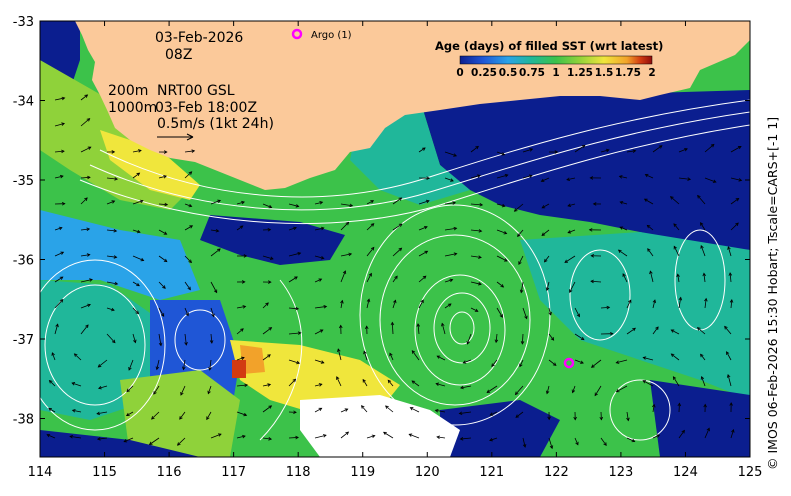 The image size is (791, 496). What do you see at coordinates (604, 73) in the screenshot?
I see `colorbar-tick-label: 1.5` at bounding box center [604, 73].